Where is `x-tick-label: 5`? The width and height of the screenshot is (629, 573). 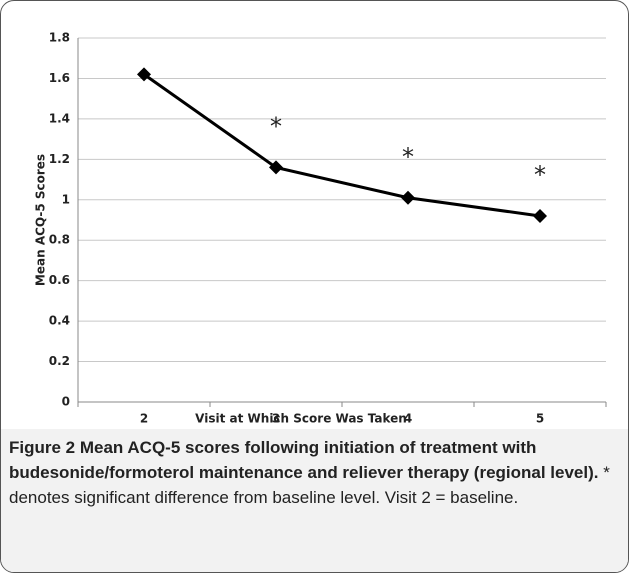 x-tick-label: 5 is located at coordinates (540, 419).